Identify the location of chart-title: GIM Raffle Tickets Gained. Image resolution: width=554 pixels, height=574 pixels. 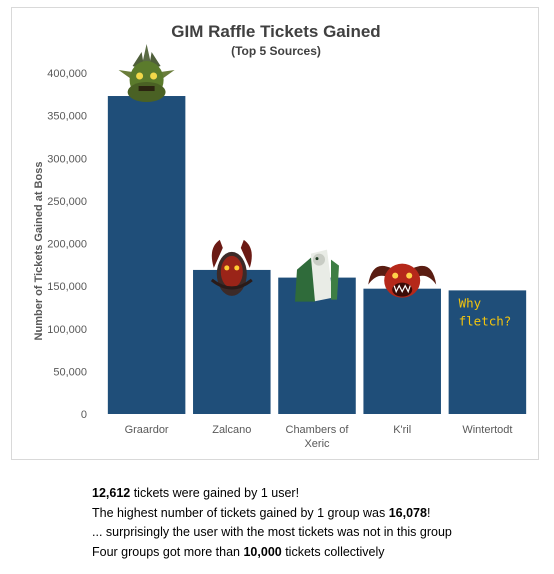
(275, 31).